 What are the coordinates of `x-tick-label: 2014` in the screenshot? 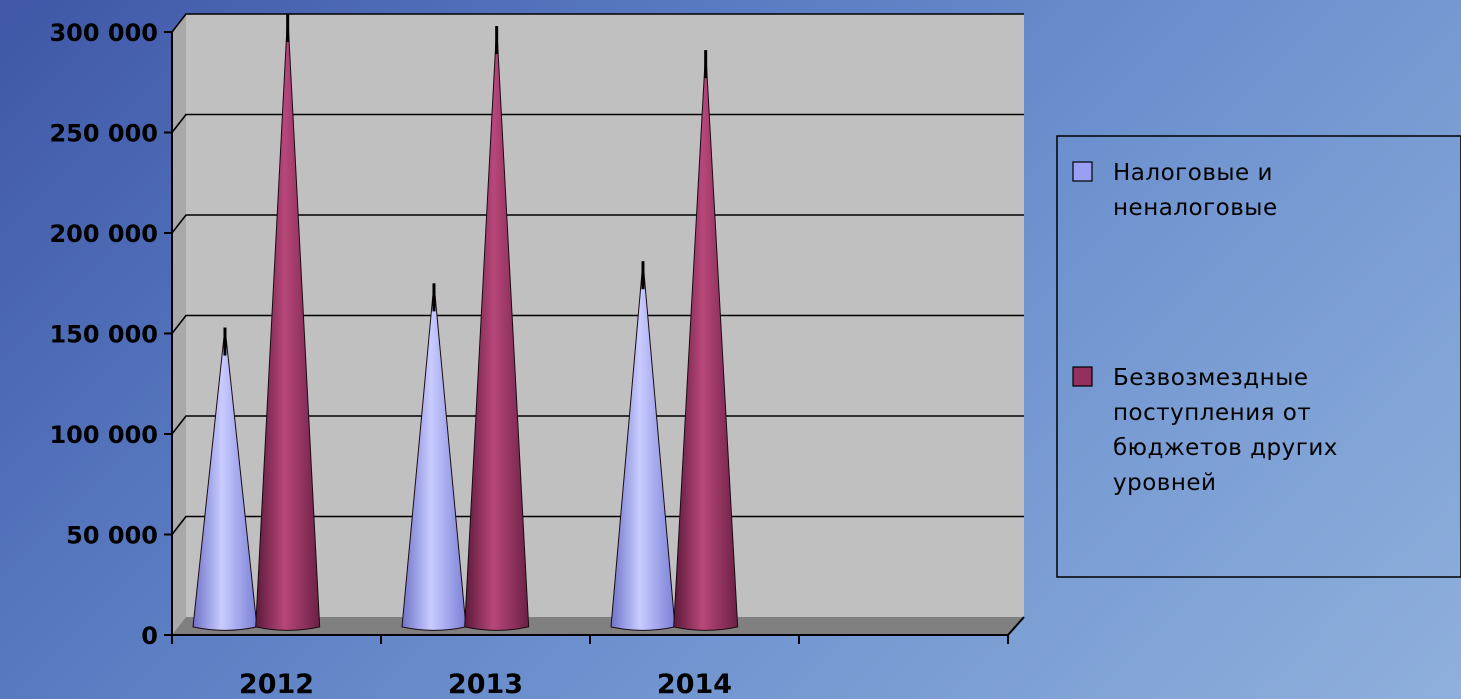 It's located at (694, 684).